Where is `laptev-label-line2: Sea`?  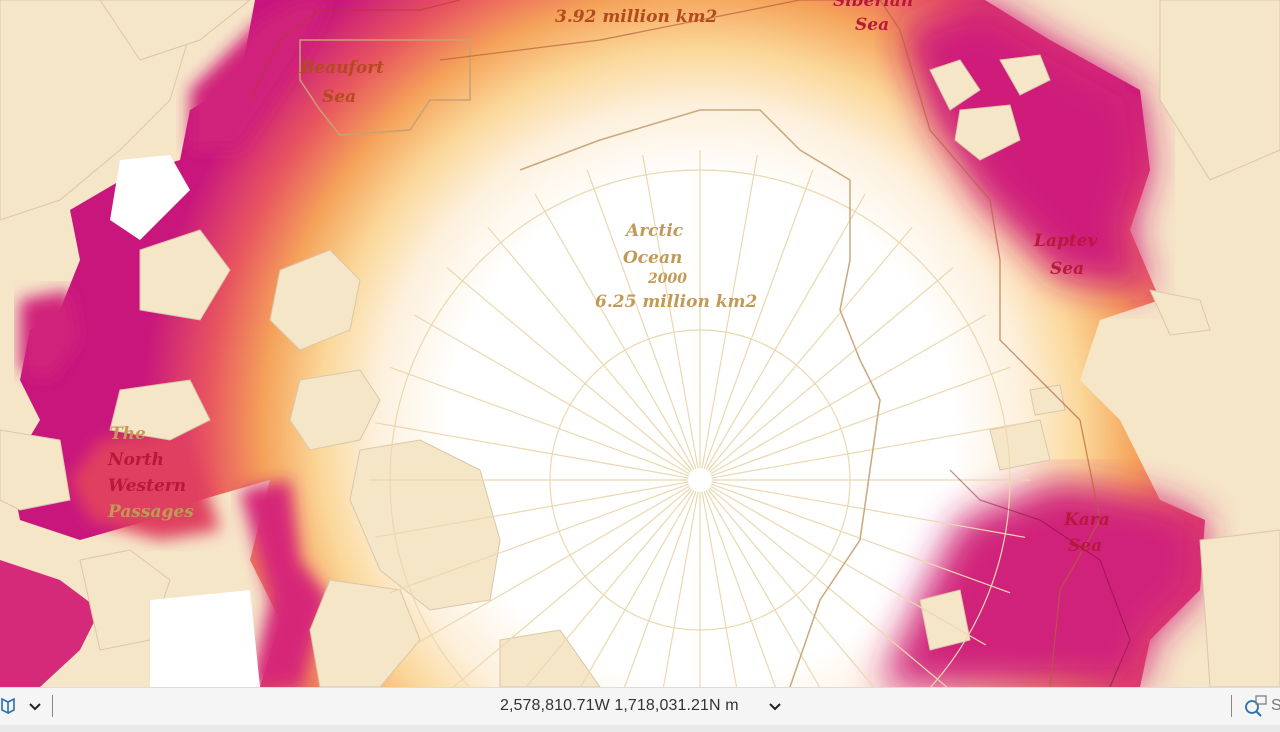
laptev-label-line2: Sea is located at coordinates (1067, 269).